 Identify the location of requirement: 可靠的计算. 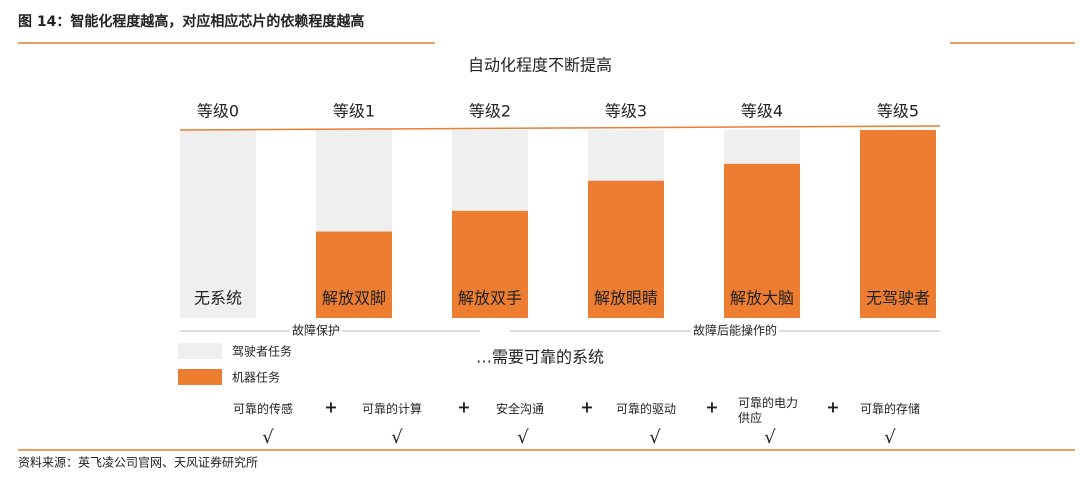
(392, 409).